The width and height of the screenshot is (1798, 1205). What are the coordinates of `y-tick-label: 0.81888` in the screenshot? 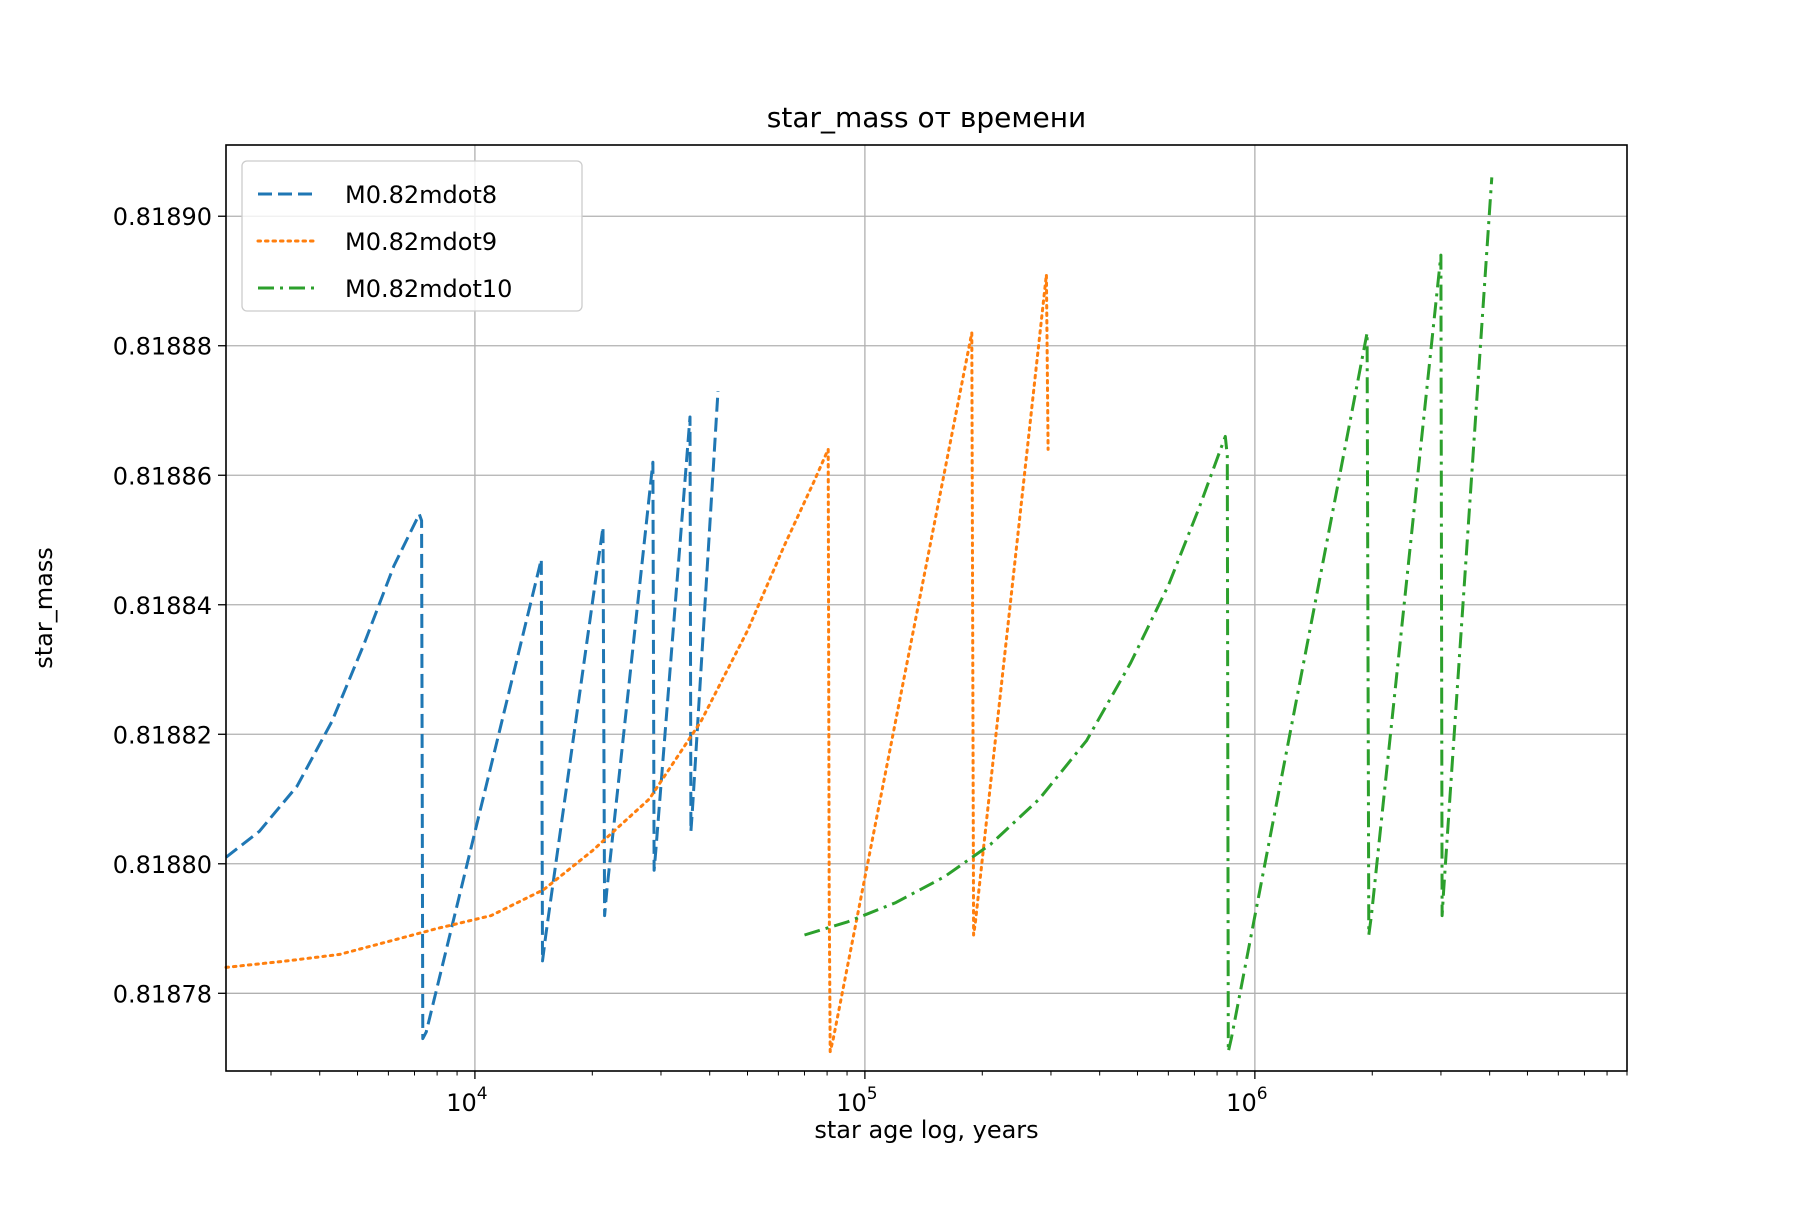 It's located at (162, 347).